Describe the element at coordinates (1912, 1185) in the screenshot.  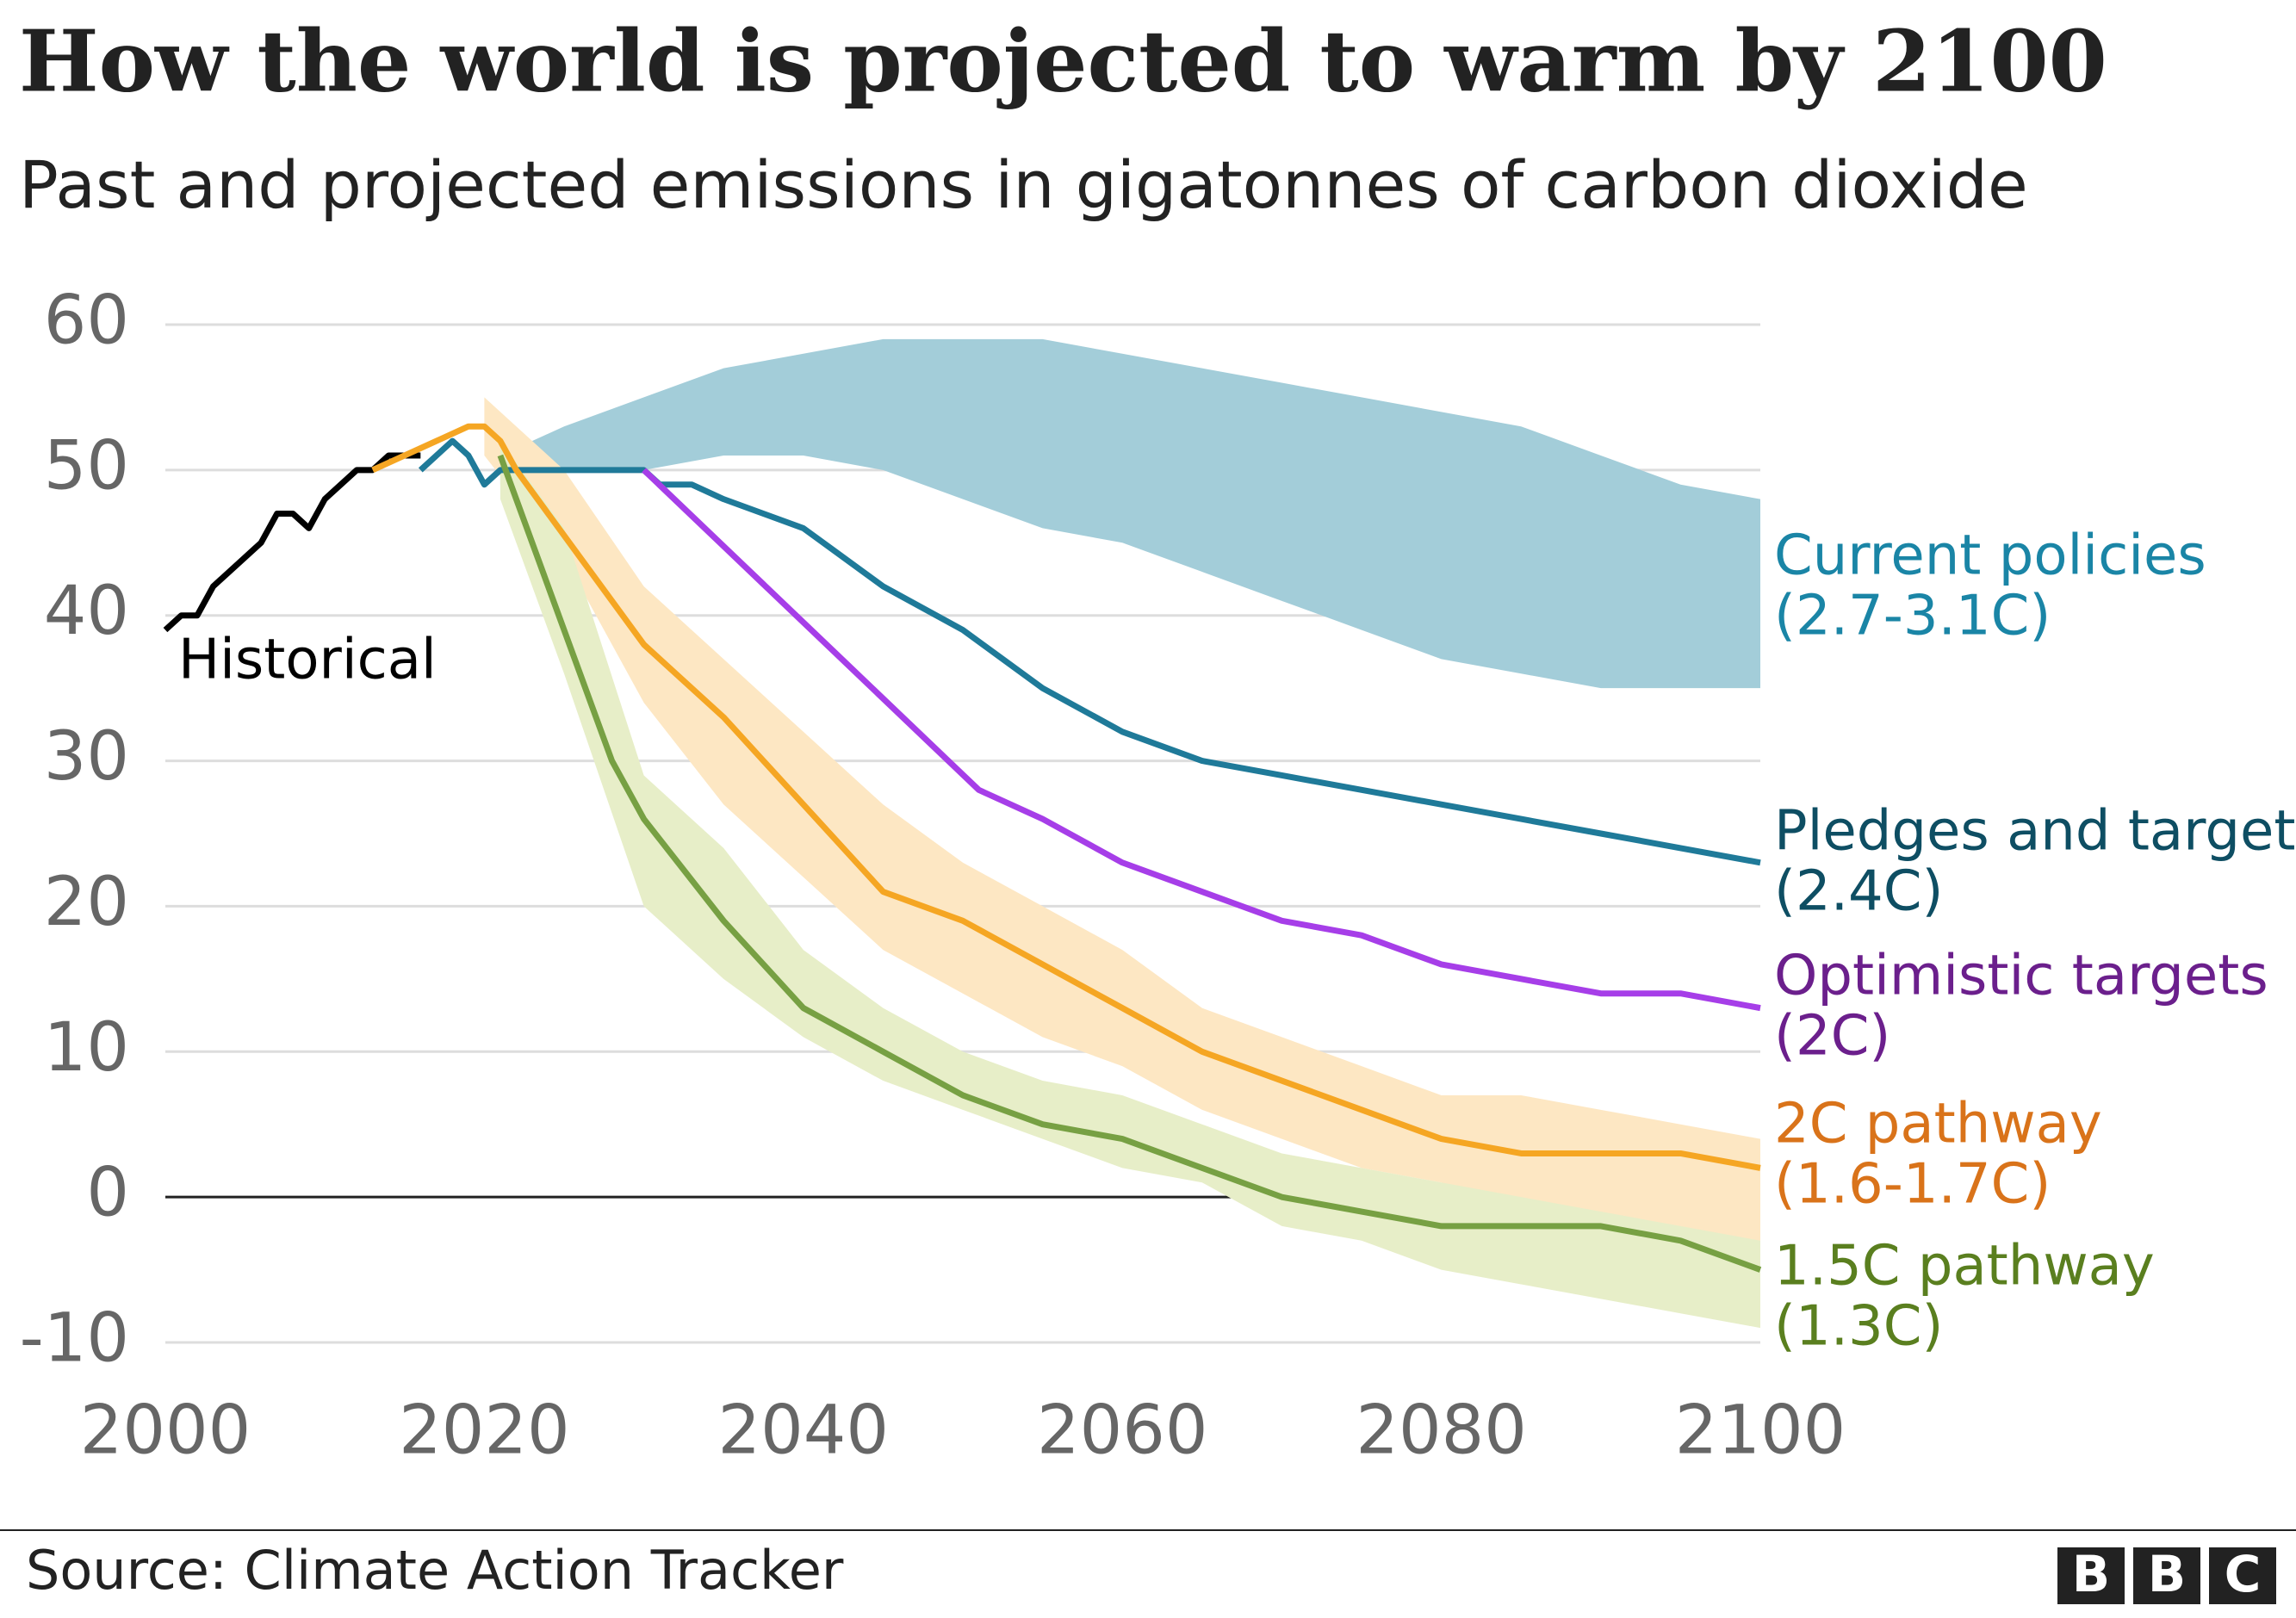
I see `series-label-temperature: (1.6-1.7C)` at that location.